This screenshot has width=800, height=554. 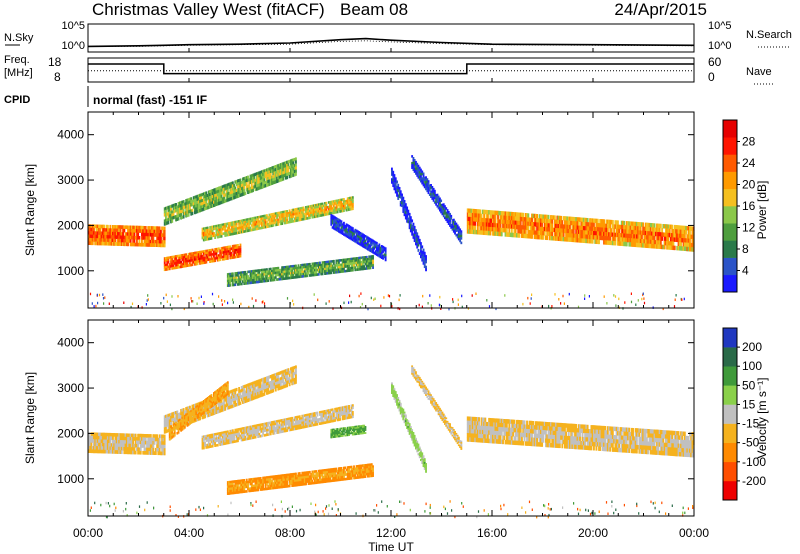 I want to click on cpid-label: CPID, so click(x=17, y=100).